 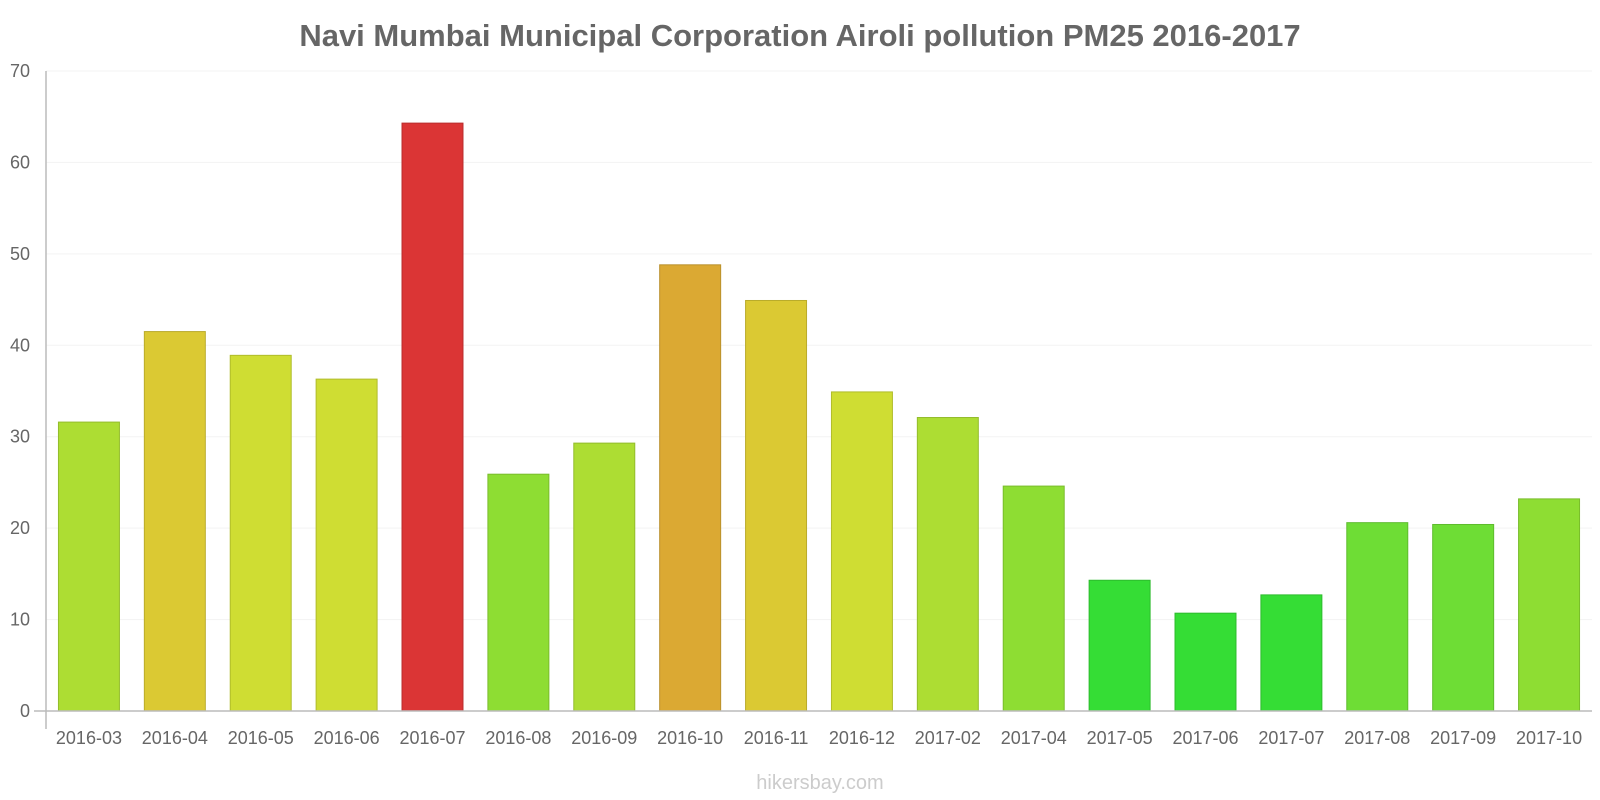 I want to click on y-tick-label: 10, so click(x=20, y=620).